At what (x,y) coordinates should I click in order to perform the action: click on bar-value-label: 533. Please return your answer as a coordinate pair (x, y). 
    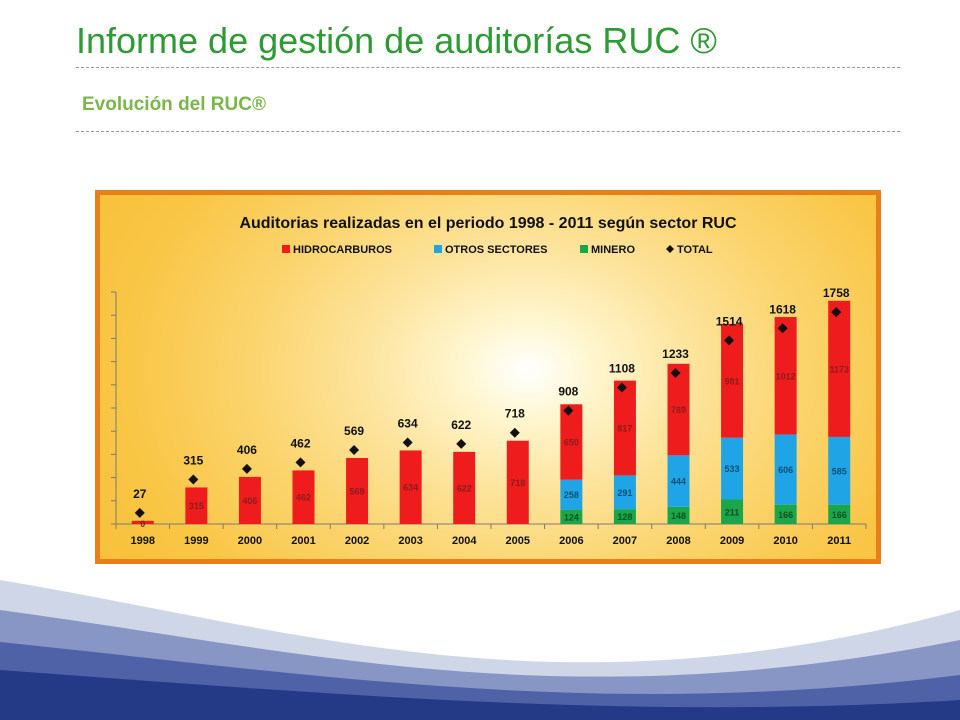
    Looking at the image, I should click on (732, 469).